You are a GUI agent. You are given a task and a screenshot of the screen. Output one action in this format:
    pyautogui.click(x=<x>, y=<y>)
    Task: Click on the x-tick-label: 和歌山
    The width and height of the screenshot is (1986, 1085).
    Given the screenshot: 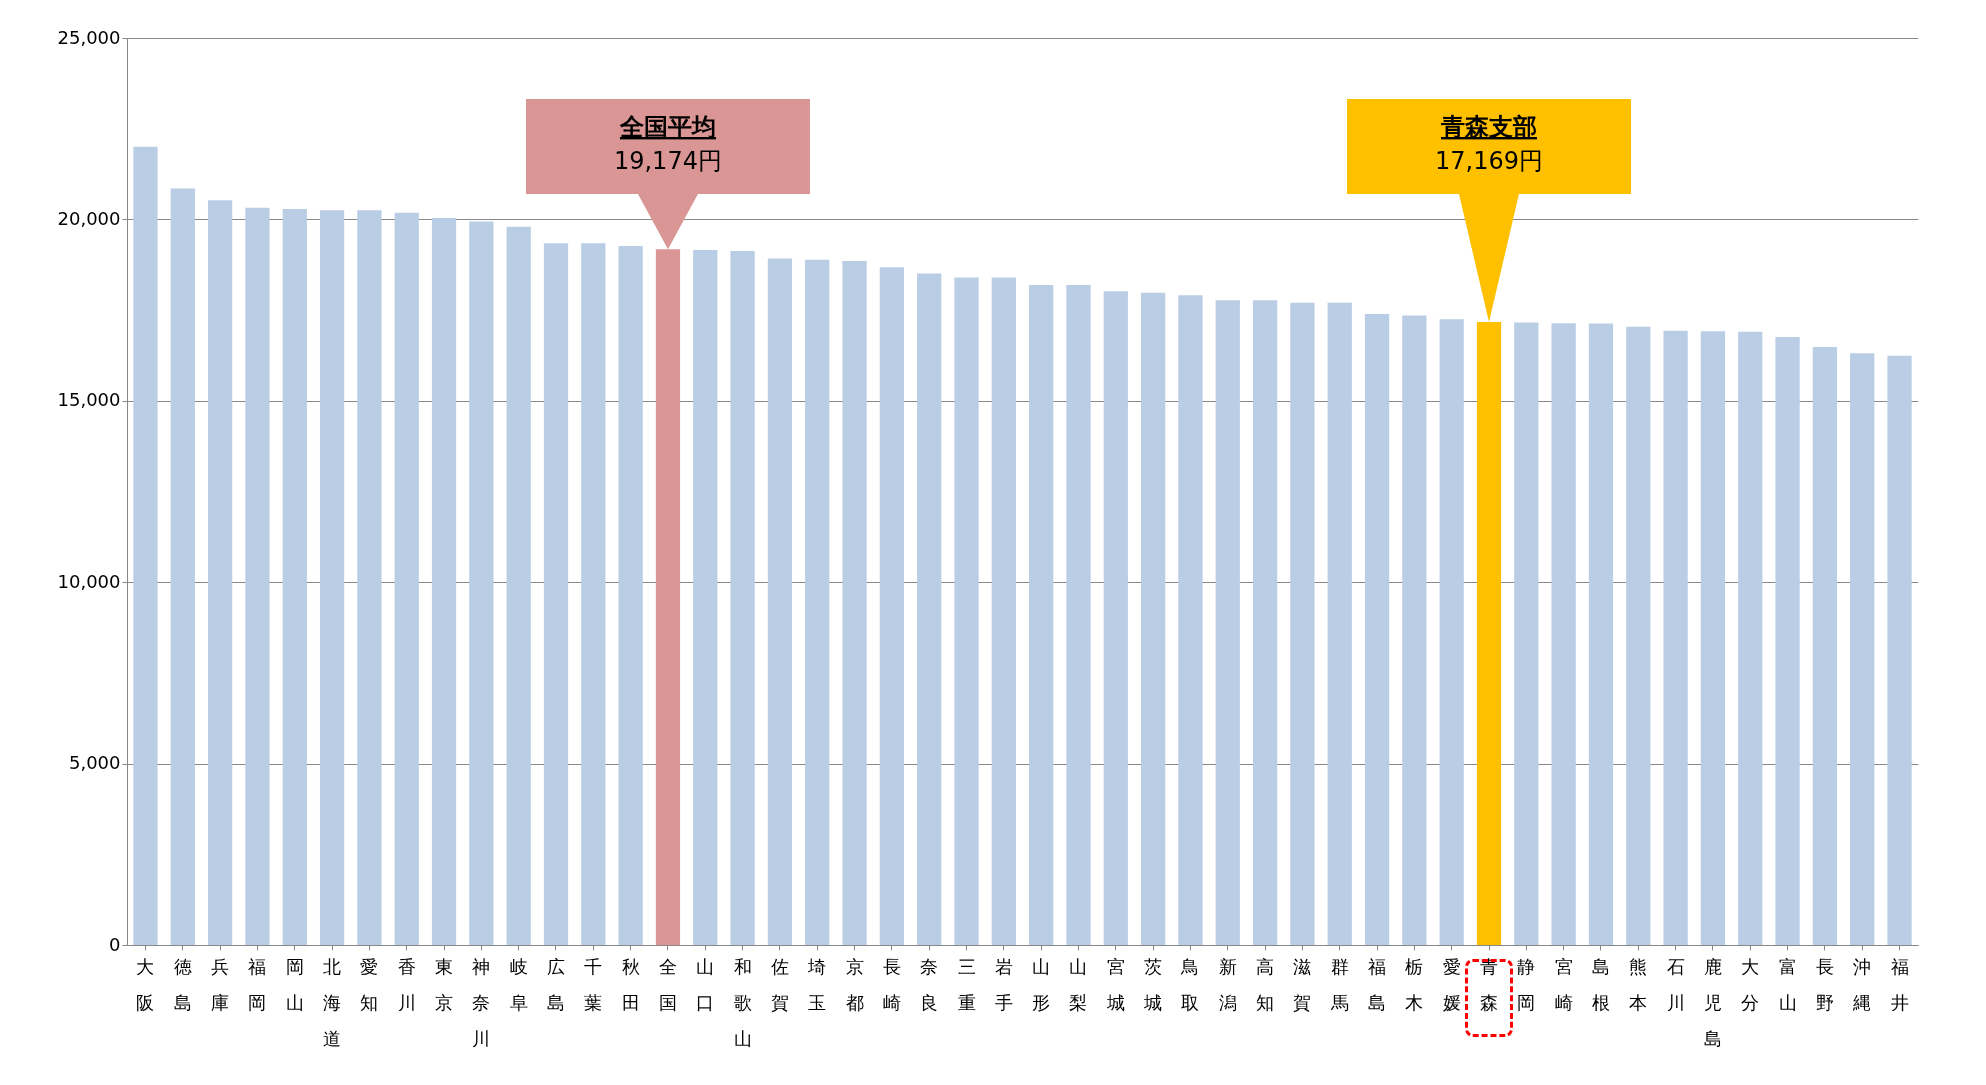 What is the action you would take?
    pyautogui.click(x=742, y=1002)
    